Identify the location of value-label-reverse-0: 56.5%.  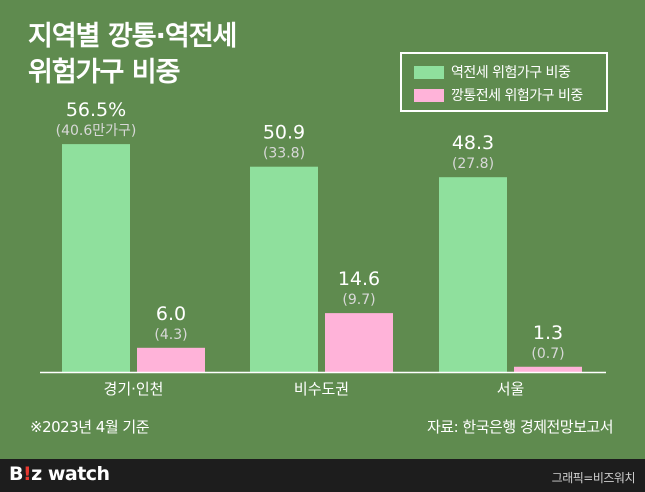
(96, 110).